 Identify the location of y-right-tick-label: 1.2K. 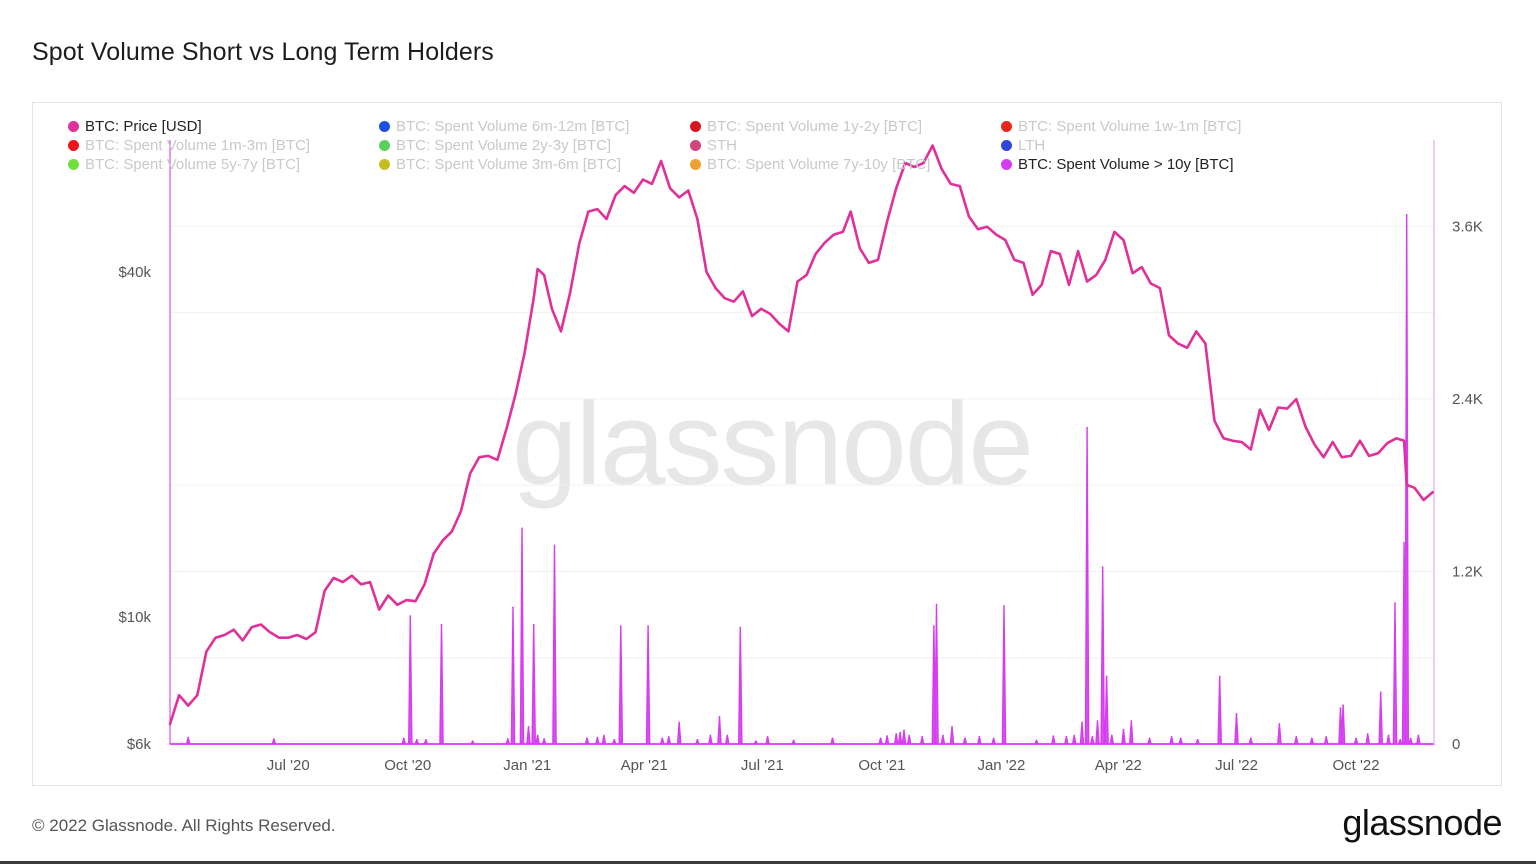
(1467, 571).